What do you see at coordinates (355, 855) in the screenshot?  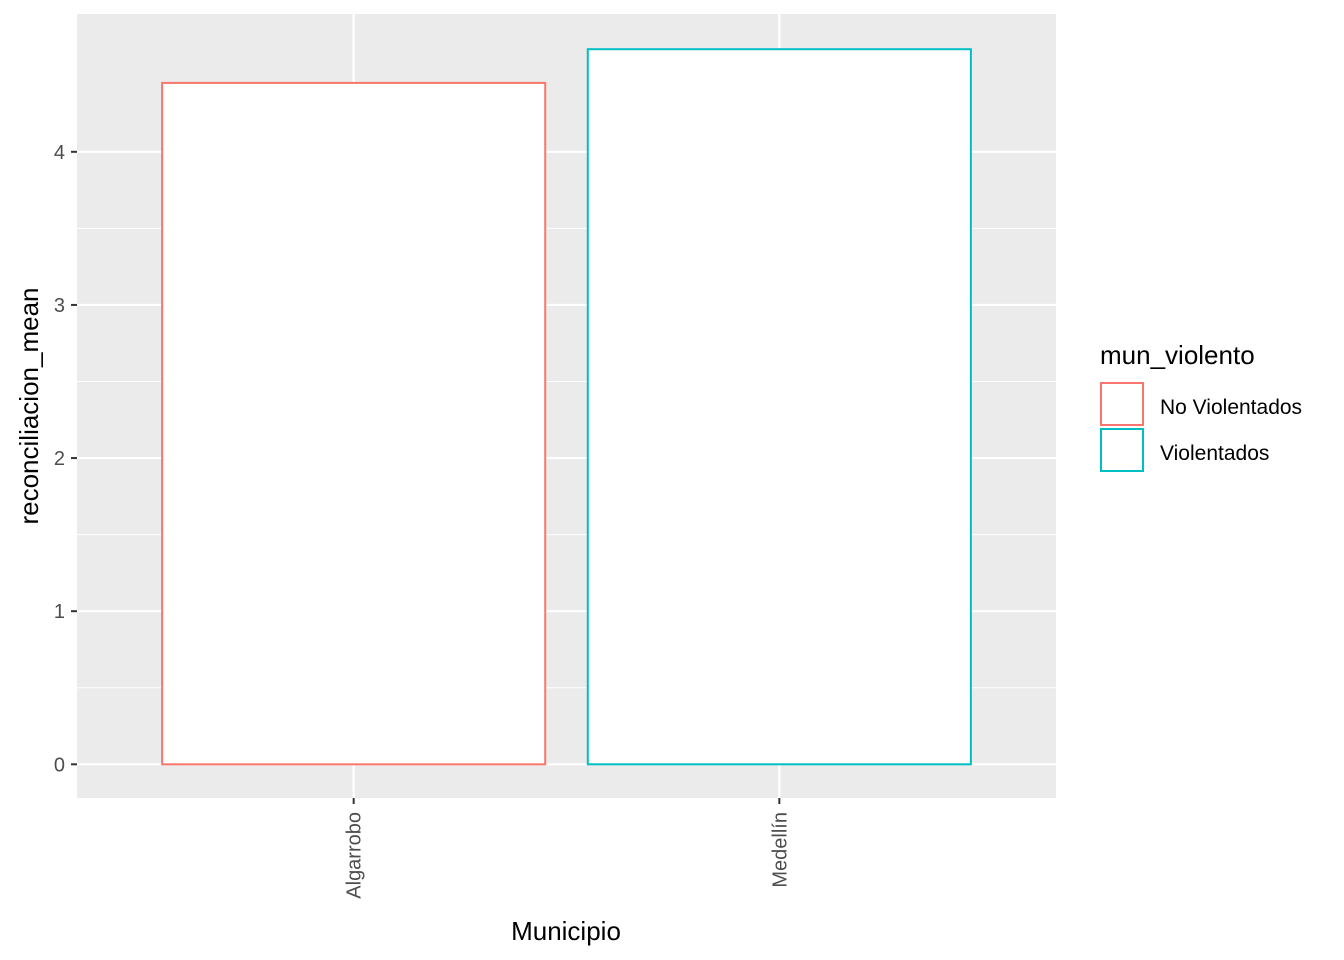 I see `x-tick-label: Algarrobo` at bounding box center [355, 855].